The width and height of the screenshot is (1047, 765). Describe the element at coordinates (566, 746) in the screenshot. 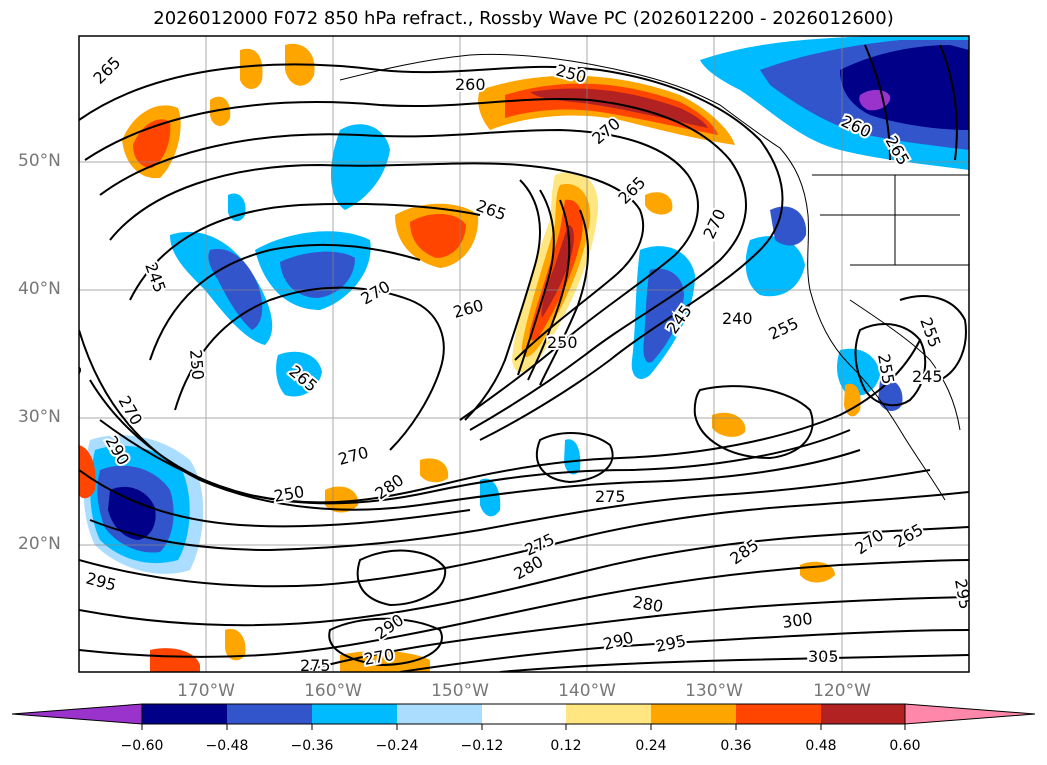

I see `colorbar-tick-label: 0.12` at that location.